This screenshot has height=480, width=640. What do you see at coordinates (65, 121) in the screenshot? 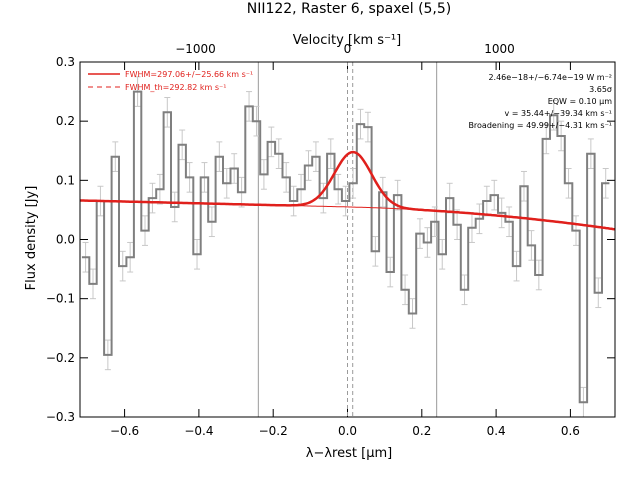
I see `y-tick-label: 0.2` at bounding box center [65, 121].